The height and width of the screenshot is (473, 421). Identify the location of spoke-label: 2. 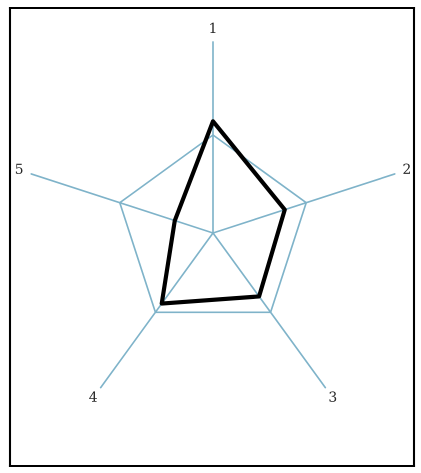
(406, 169).